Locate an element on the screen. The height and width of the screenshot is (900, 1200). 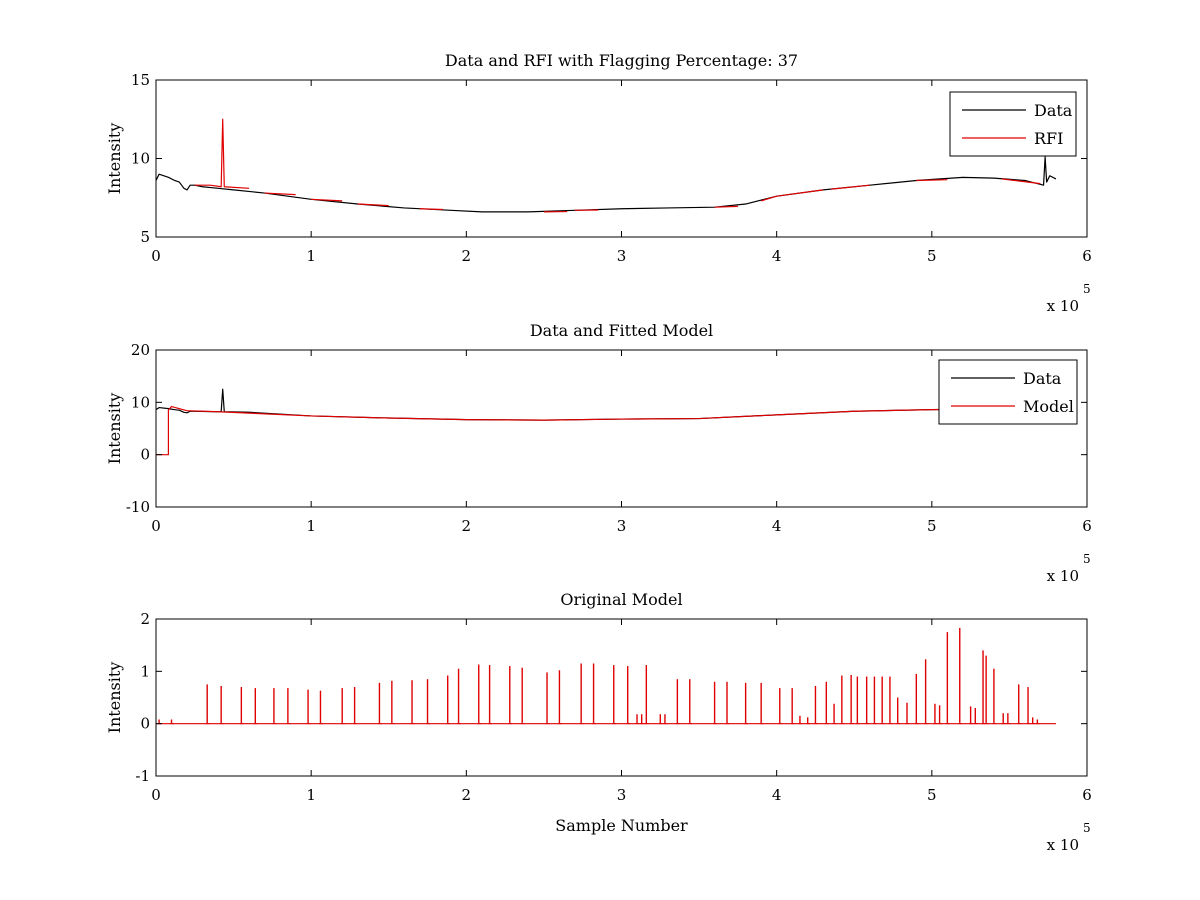
x-axis-label: Sample Number is located at coordinates (621, 825).